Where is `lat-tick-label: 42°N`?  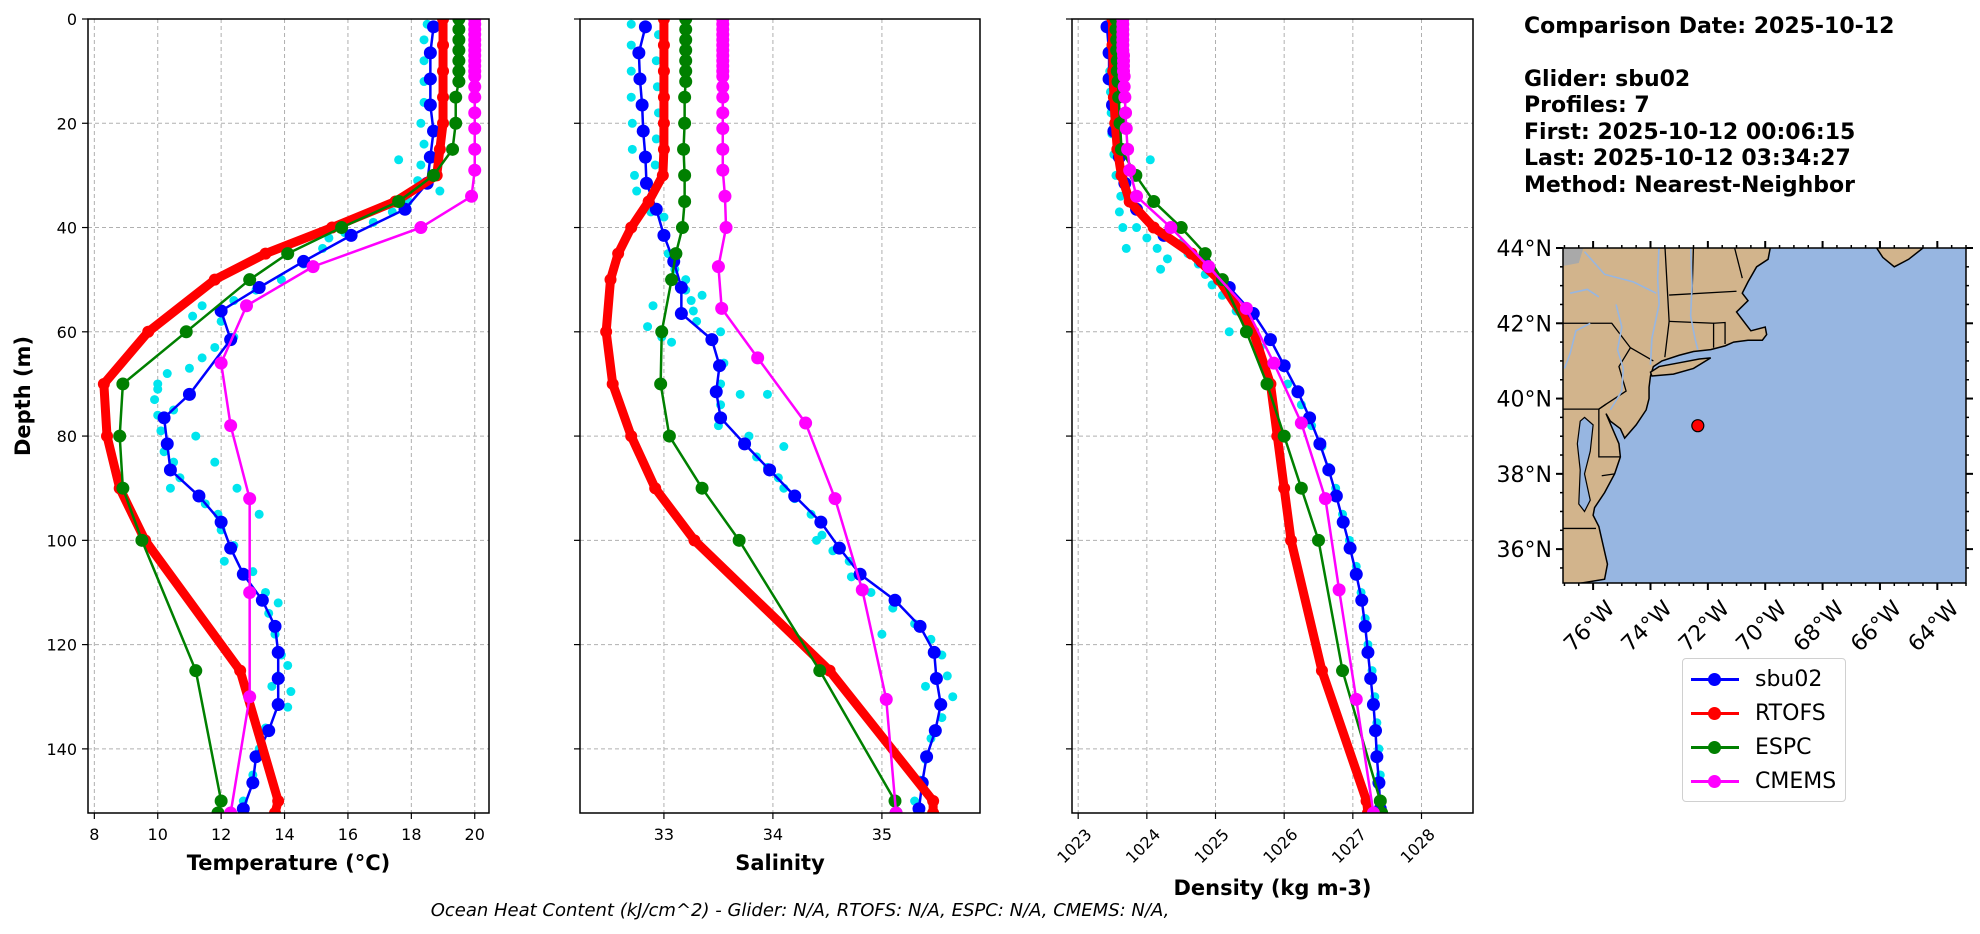 lat-tick-label: 42°N is located at coordinates (1524, 324).